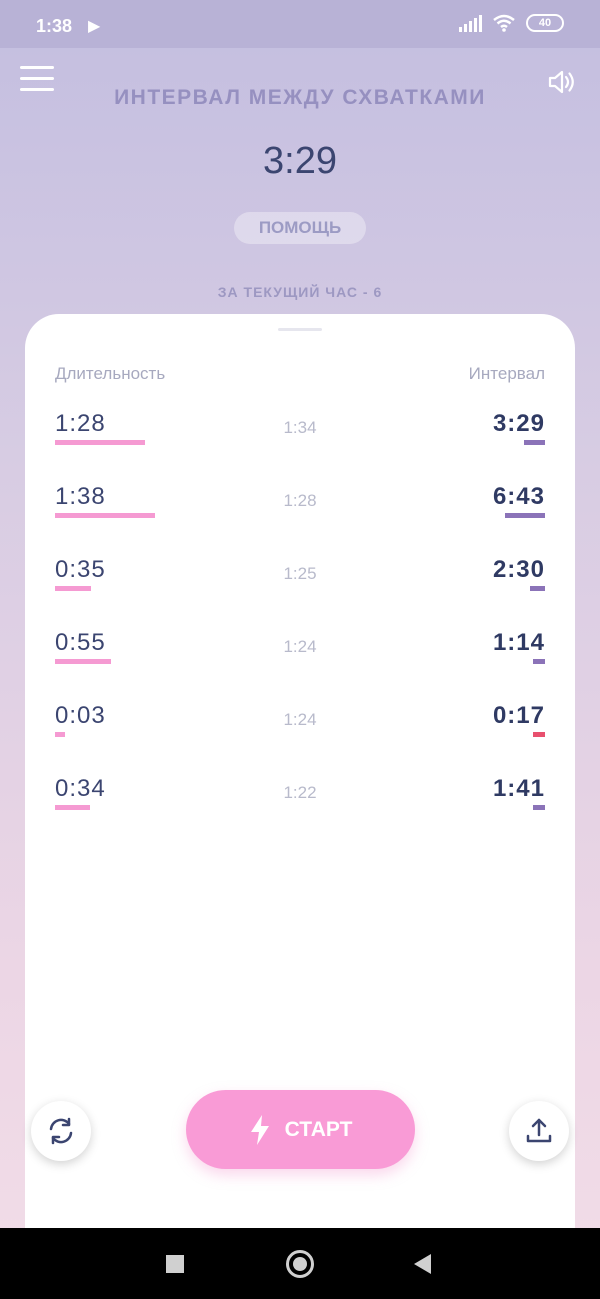 The width and height of the screenshot is (600, 1299). I want to click on contraction-row: 0:55 1:24 1:14, so click(300, 659).